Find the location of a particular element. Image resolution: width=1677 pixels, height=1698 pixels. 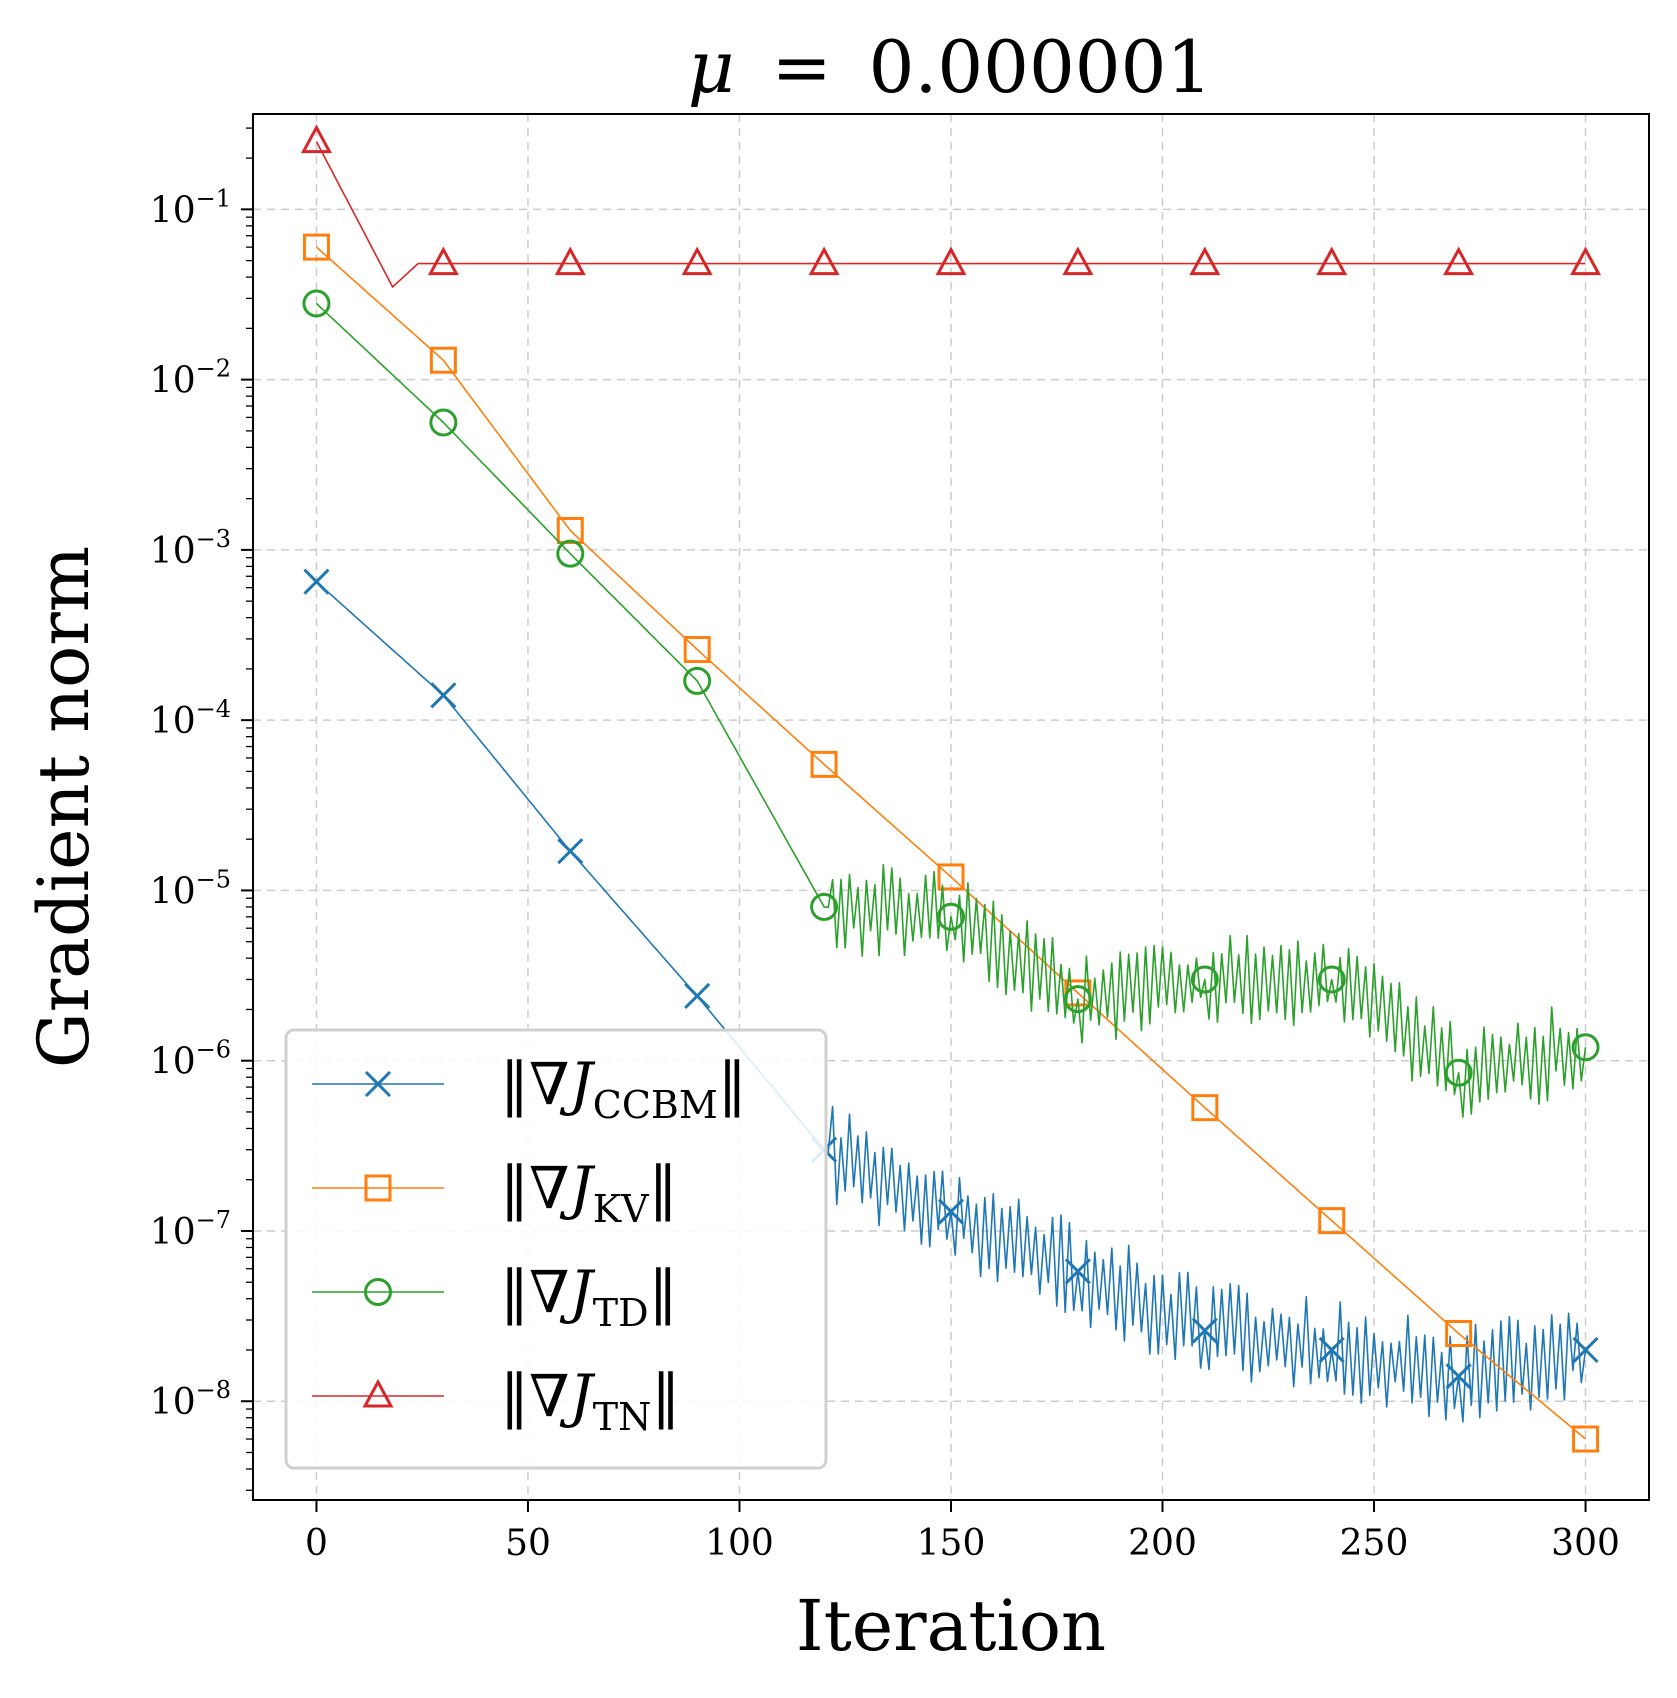

x-tick-label: 250 is located at coordinates (1374, 1543).